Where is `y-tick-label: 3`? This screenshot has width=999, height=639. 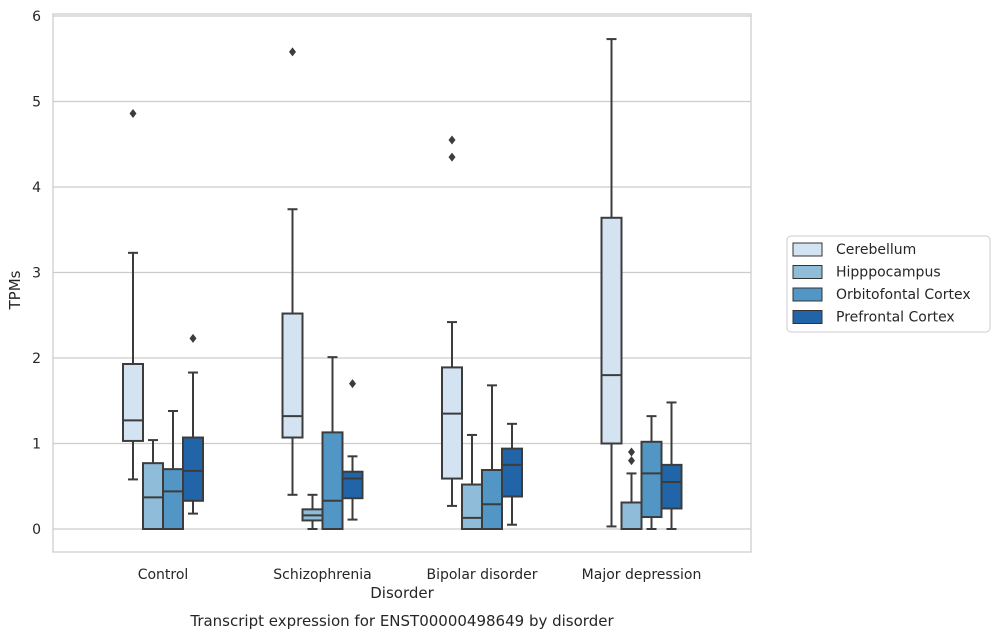 y-tick-label: 3 is located at coordinates (36, 274).